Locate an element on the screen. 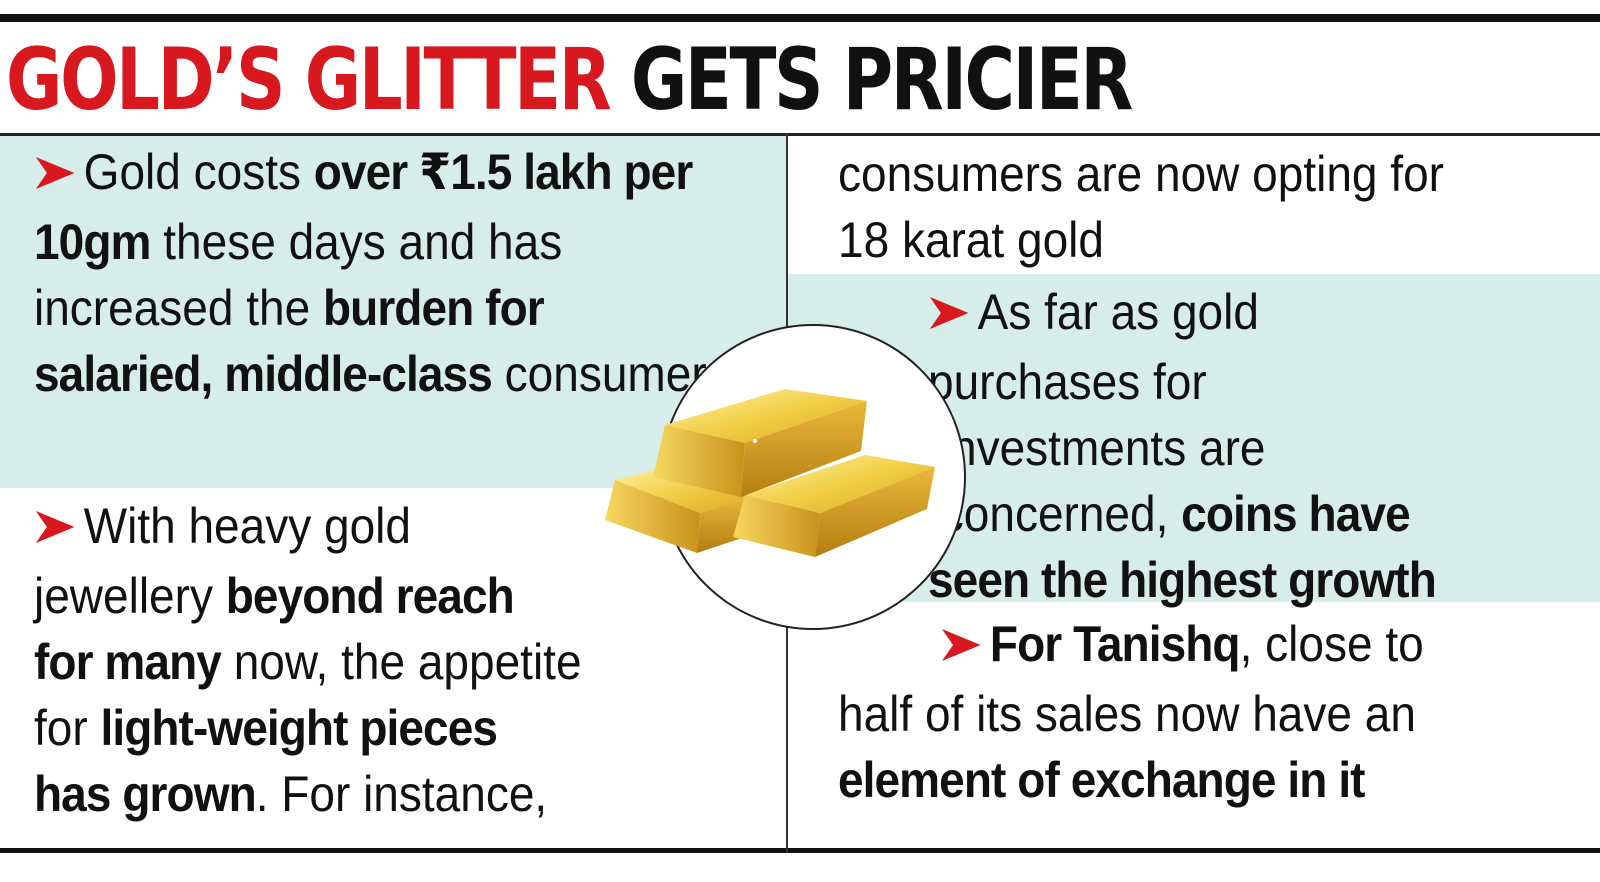 Image resolution: width=1600 pixels, height=882 pixels. headline: GOLD’S GLITTER GETS PRICIER is located at coordinates (570, 80).